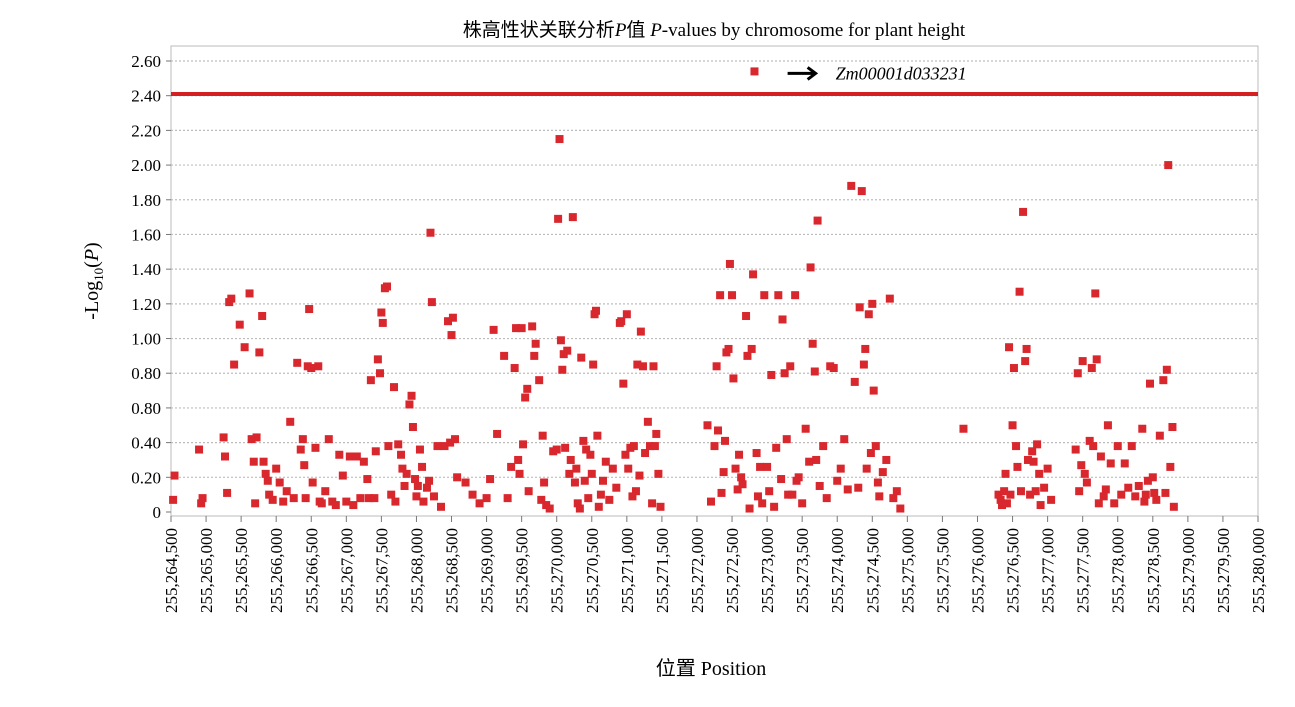  What do you see at coordinates (381, 570) in the screenshot?
I see `x-tick-label: 255,267,500` at bounding box center [381, 570].